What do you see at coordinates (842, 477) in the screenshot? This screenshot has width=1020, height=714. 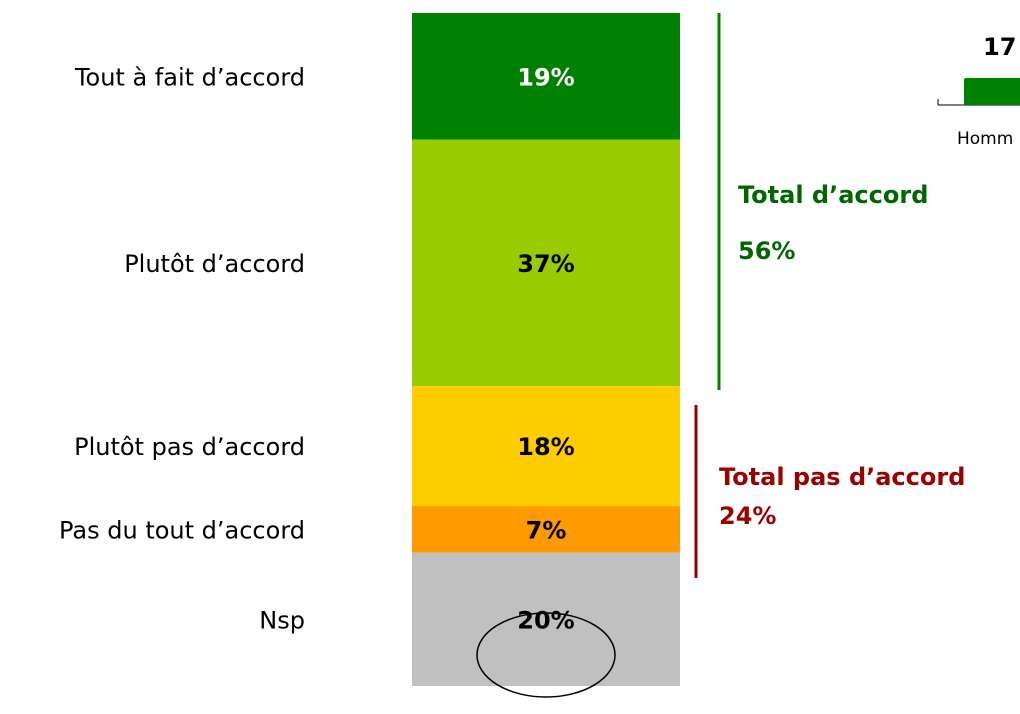 I see `annotation-title: Total pas d’accord` at bounding box center [842, 477].